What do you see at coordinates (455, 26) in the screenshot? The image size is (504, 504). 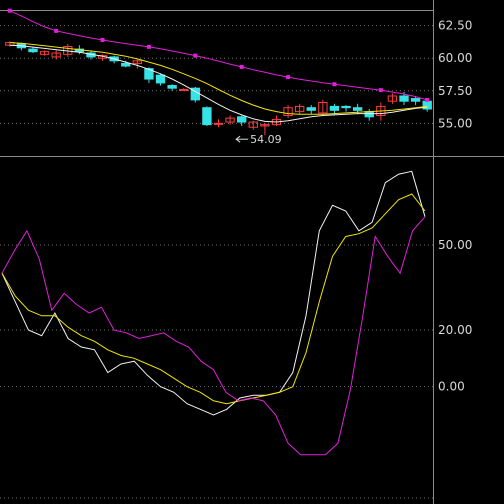 I see `price-tick-label: 62.50` at bounding box center [455, 26].